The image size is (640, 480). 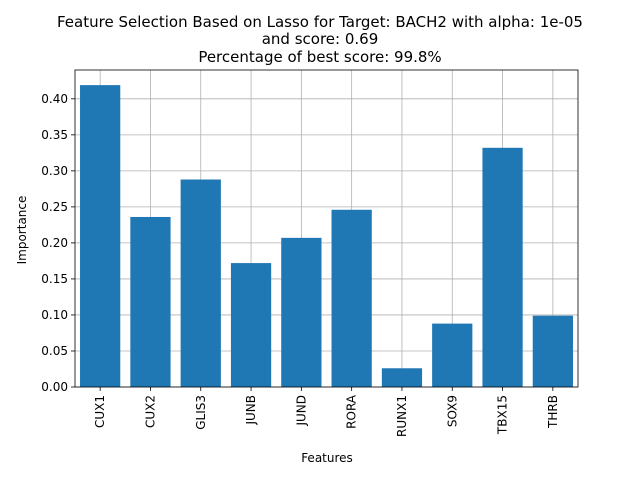 I want to click on y-tick-label: 0.10, so click(x=54, y=315).